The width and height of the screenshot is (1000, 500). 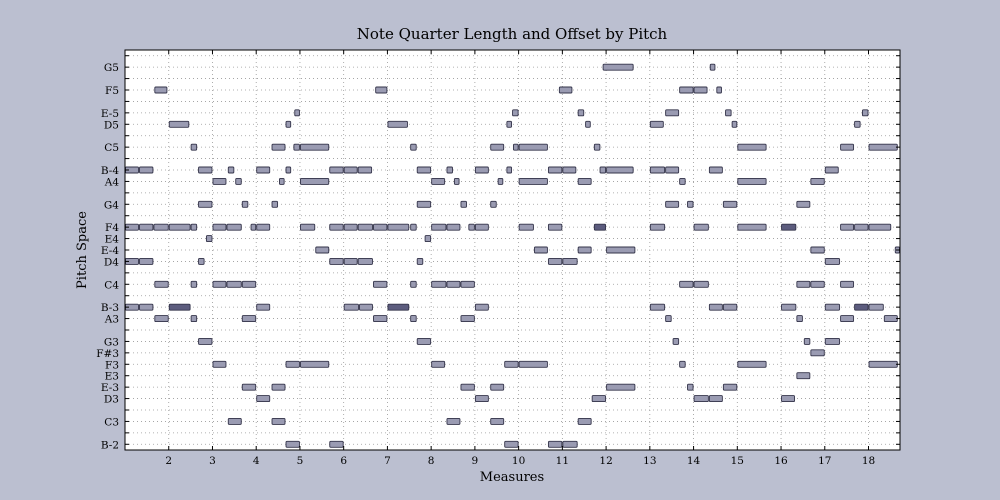 I want to click on x-tick-label: 18, so click(x=868, y=461).